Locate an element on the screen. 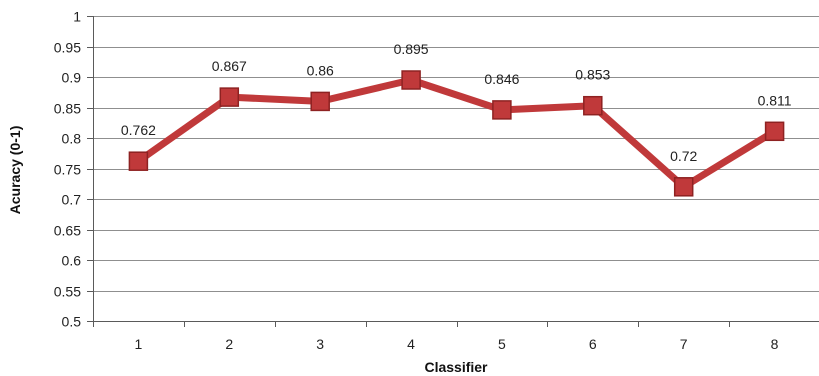 This screenshot has width=819, height=376. data-value-label: 0.867 is located at coordinates (229, 66).